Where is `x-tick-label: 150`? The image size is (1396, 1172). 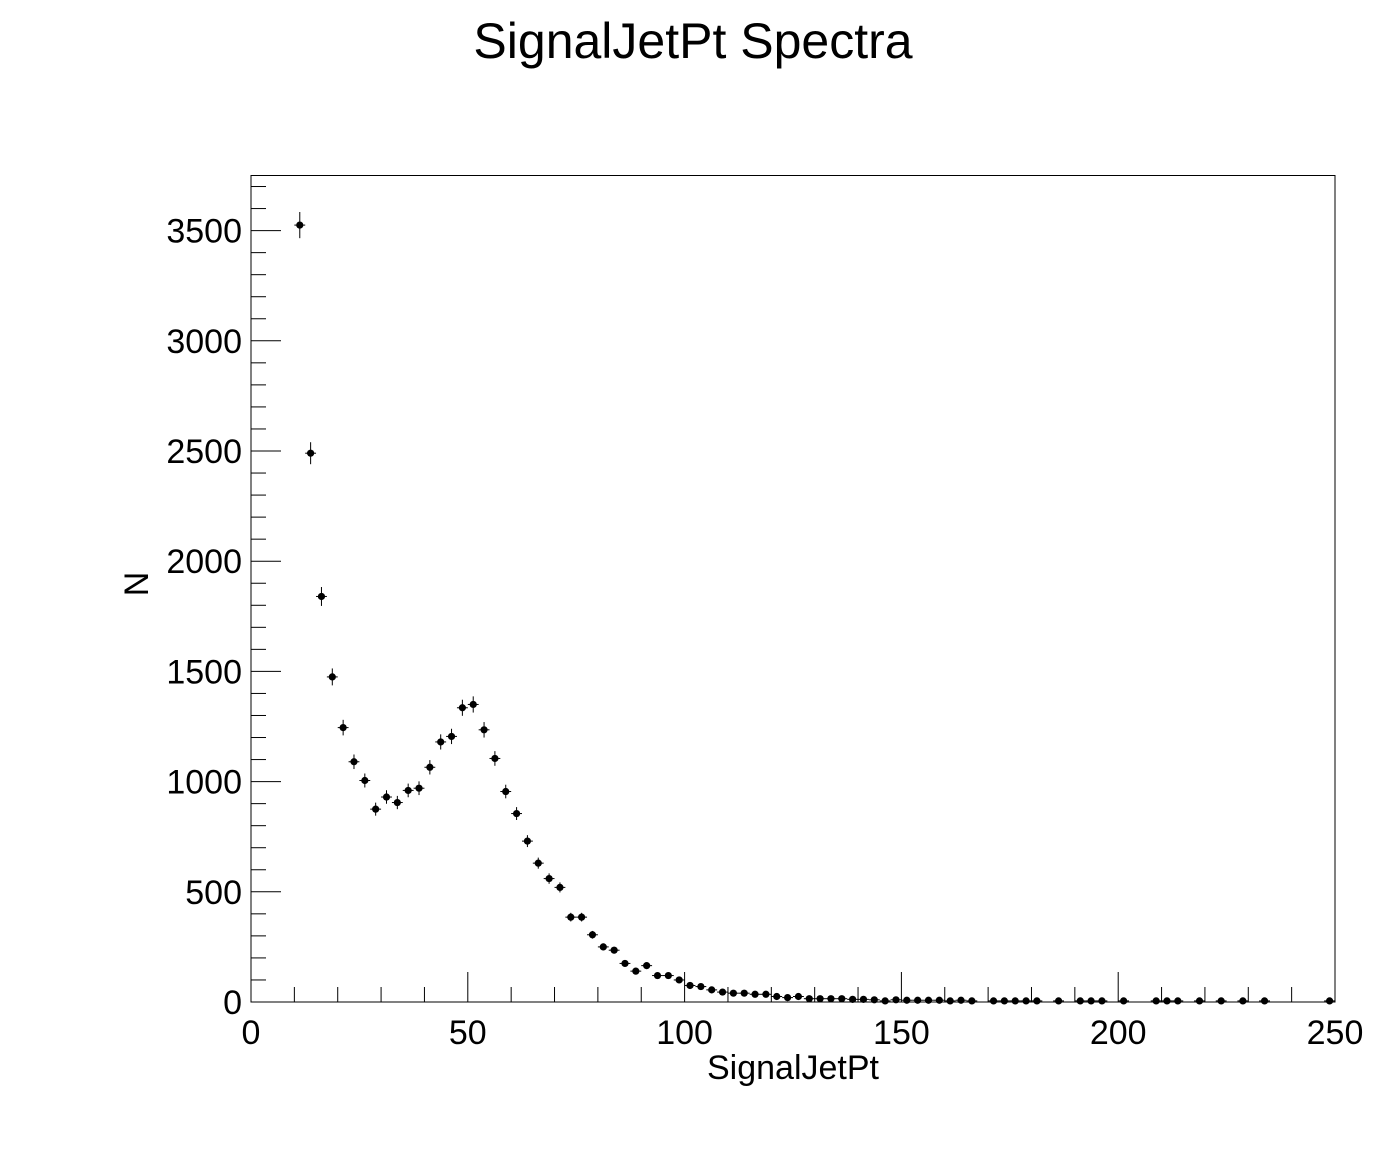
x-tick-label: 150 is located at coordinates (901, 1033).